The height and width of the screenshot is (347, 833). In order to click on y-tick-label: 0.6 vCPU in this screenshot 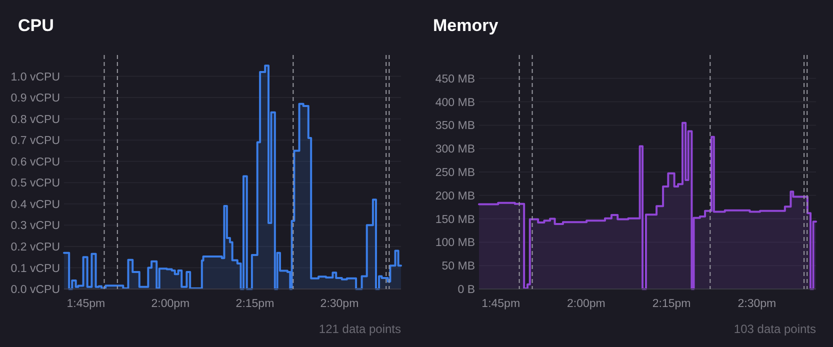, I will do `click(35, 162)`.